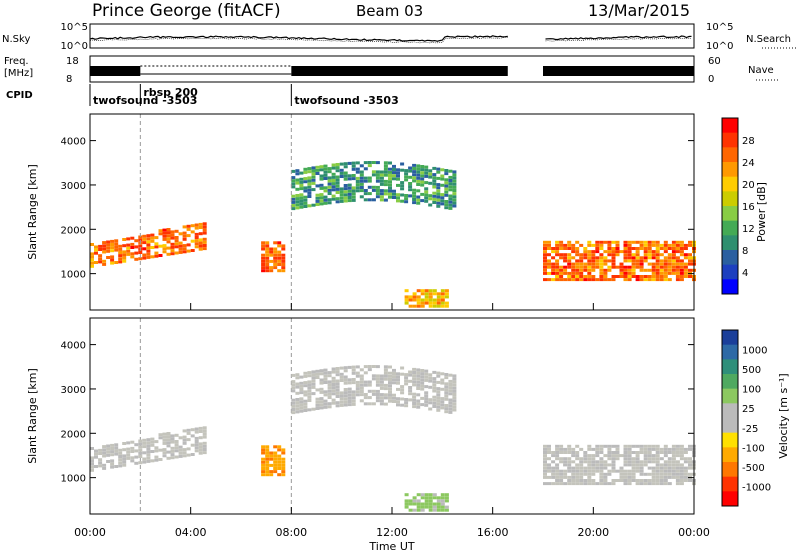 This screenshot has width=800, height=554. What do you see at coordinates (18, 73) in the screenshot?
I see `freq-unit: [MHz]` at bounding box center [18, 73].